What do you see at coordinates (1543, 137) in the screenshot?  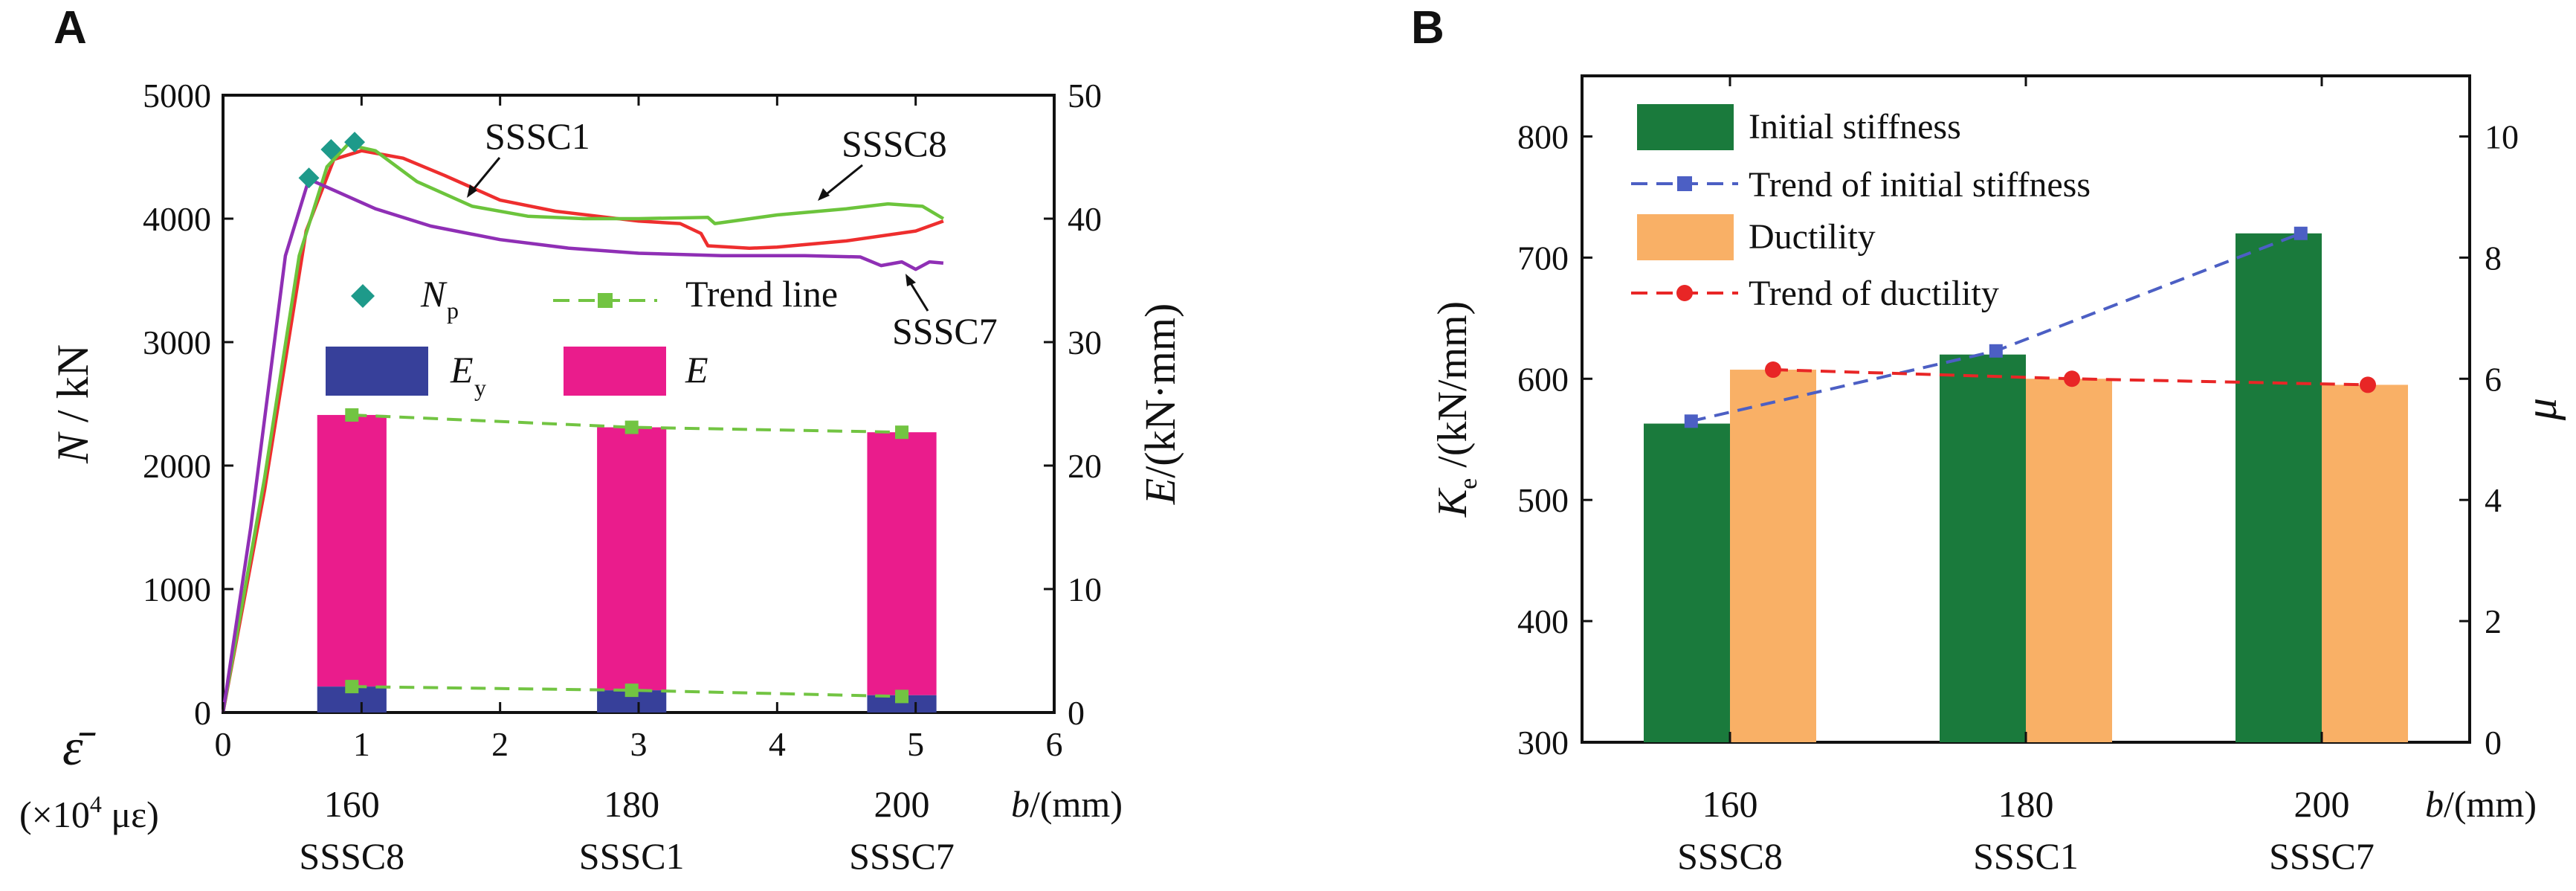 I see `panel-b-left-tick-label: 800` at bounding box center [1543, 137].